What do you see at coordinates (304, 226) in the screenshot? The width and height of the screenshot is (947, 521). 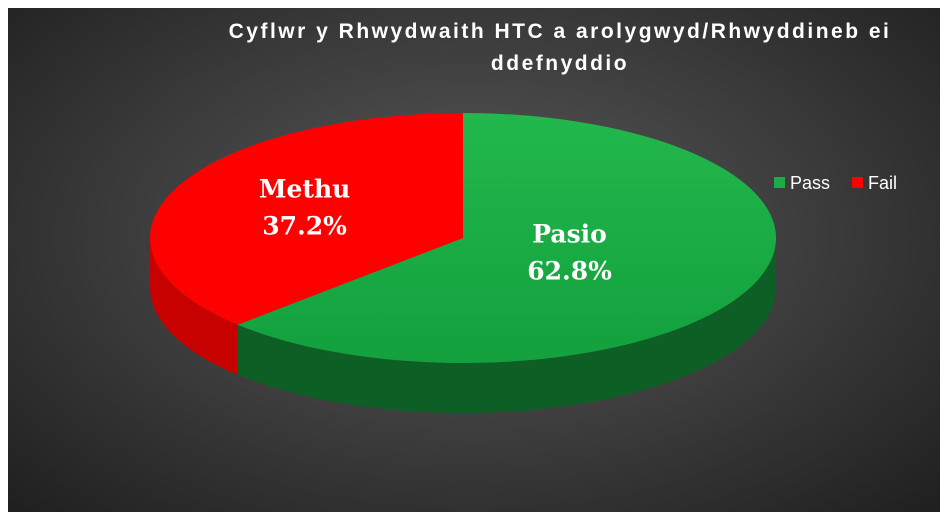 I see `data-label: 37.2%` at bounding box center [304, 226].